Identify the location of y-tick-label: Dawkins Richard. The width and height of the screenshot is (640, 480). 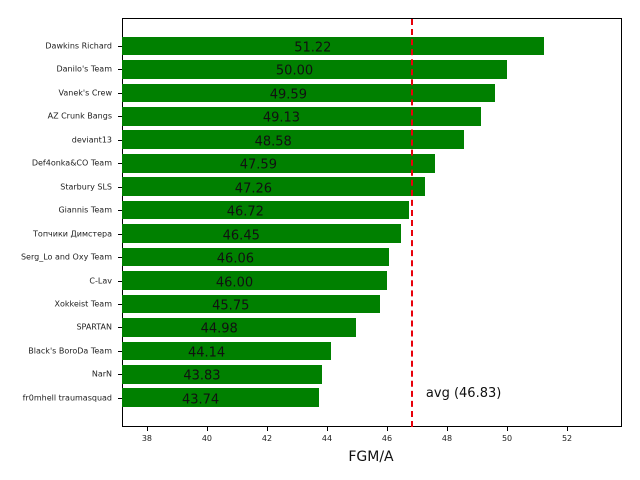
(78, 46).